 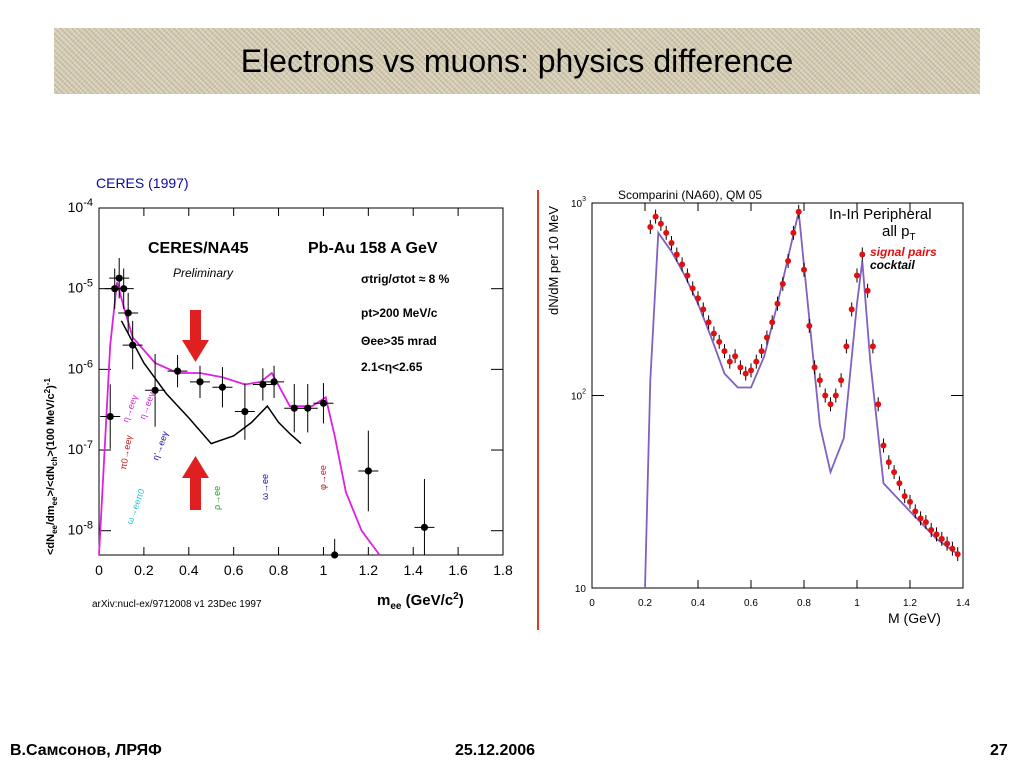 What do you see at coordinates (80, 206) in the screenshot?
I see `y-tick-label: 10⁻⁴` at bounding box center [80, 206].